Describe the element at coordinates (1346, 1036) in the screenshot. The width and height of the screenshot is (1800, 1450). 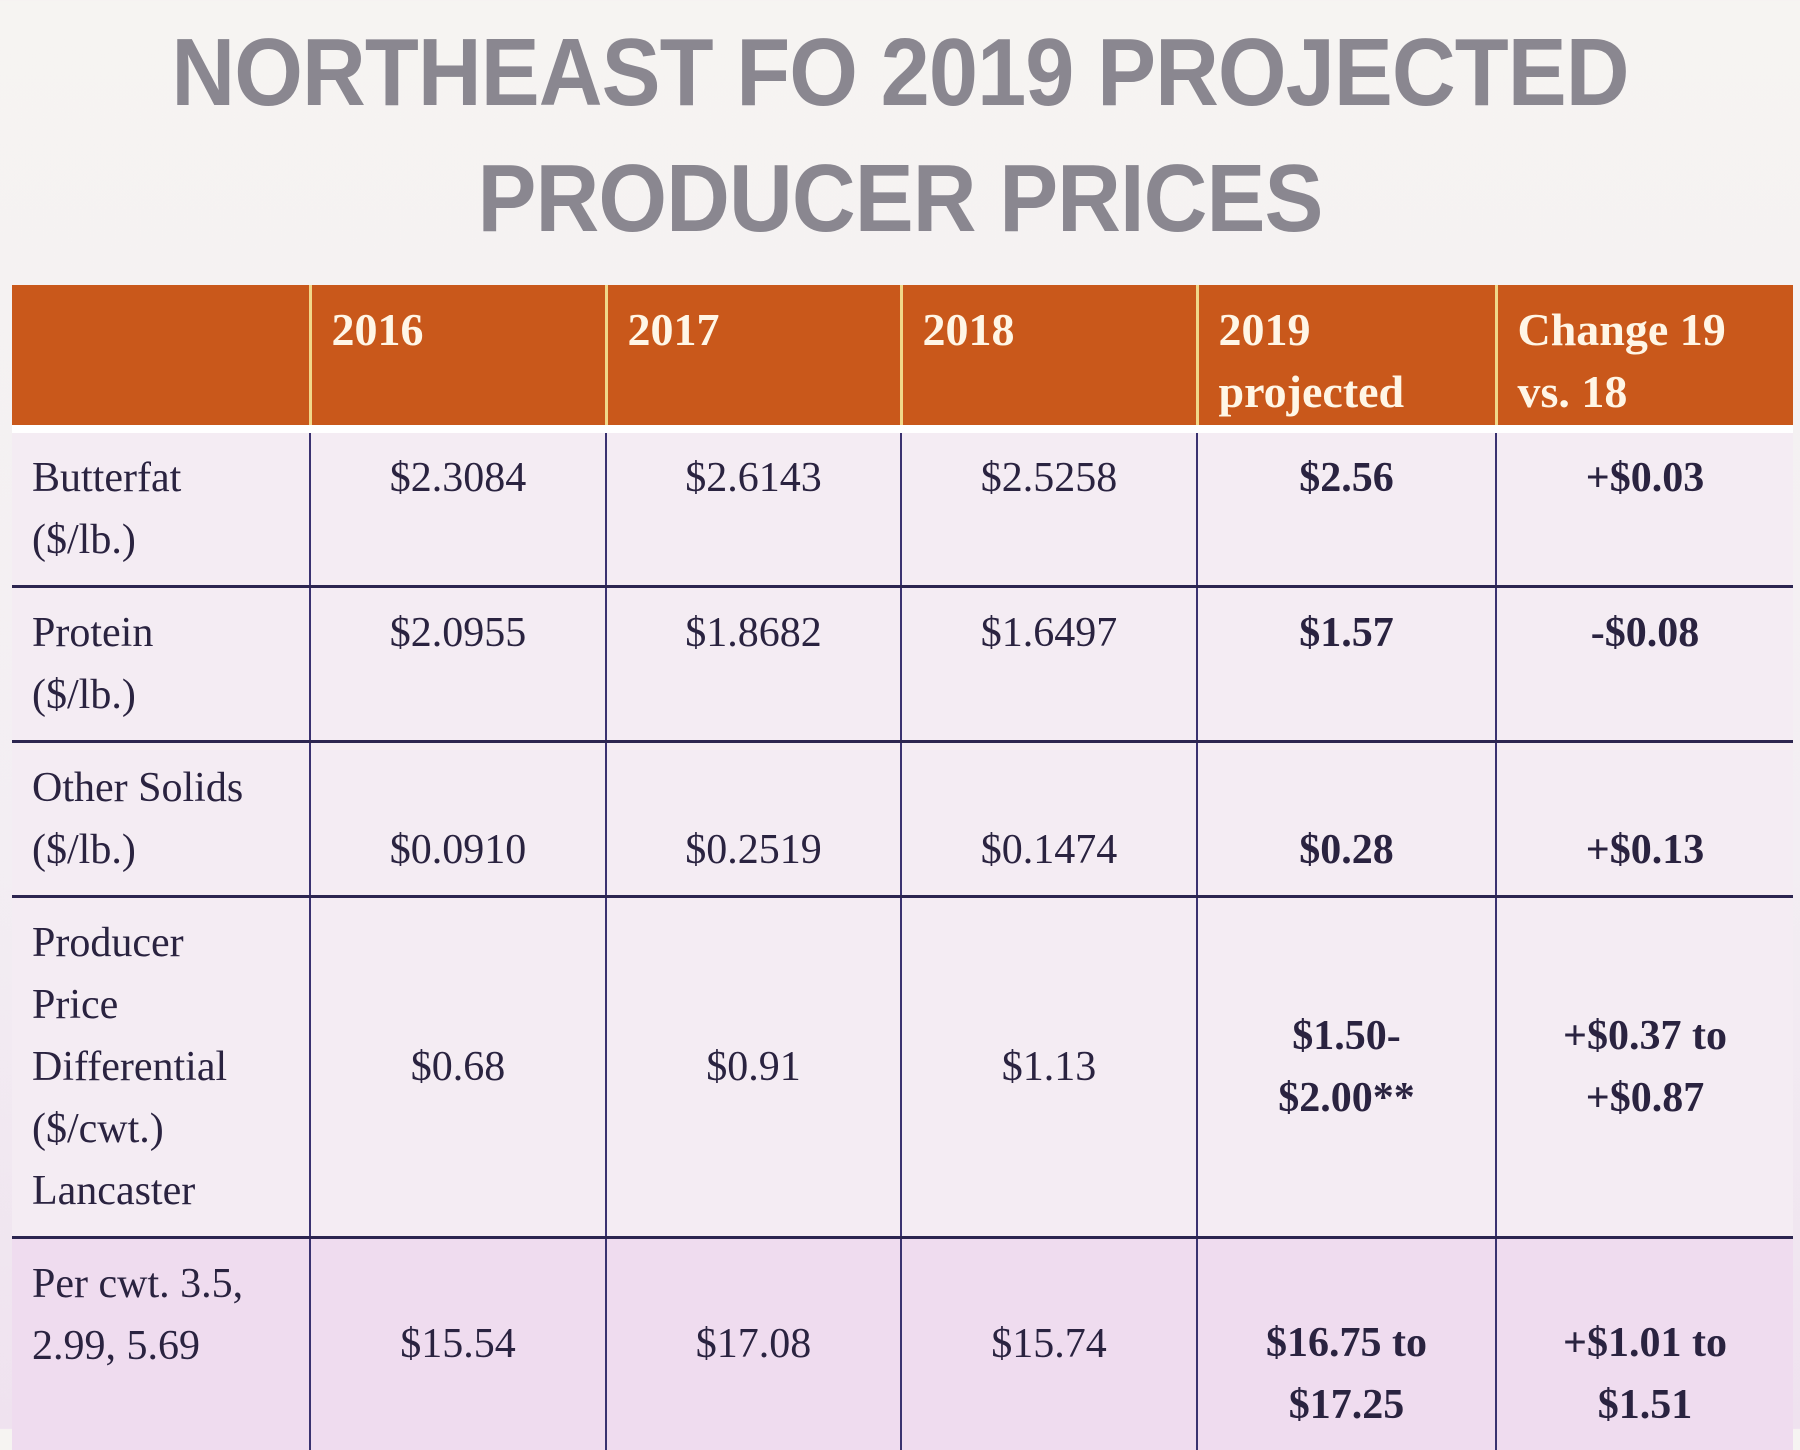
I see `cell-text: $1.50-` at that location.